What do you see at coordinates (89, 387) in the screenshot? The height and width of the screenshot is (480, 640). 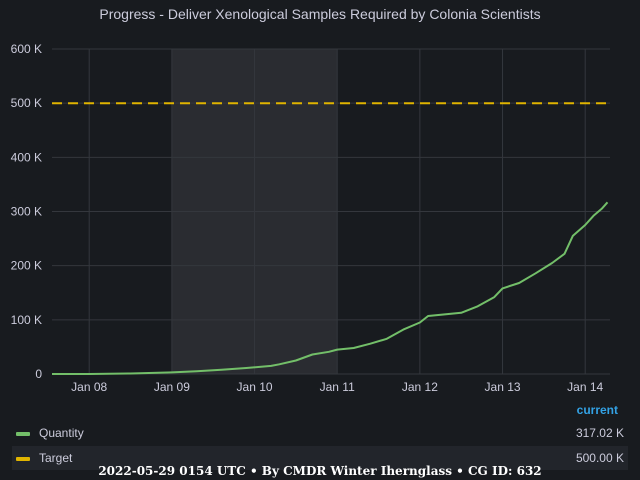 I see `x-tick-label: Jan 08` at bounding box center [89, 387].